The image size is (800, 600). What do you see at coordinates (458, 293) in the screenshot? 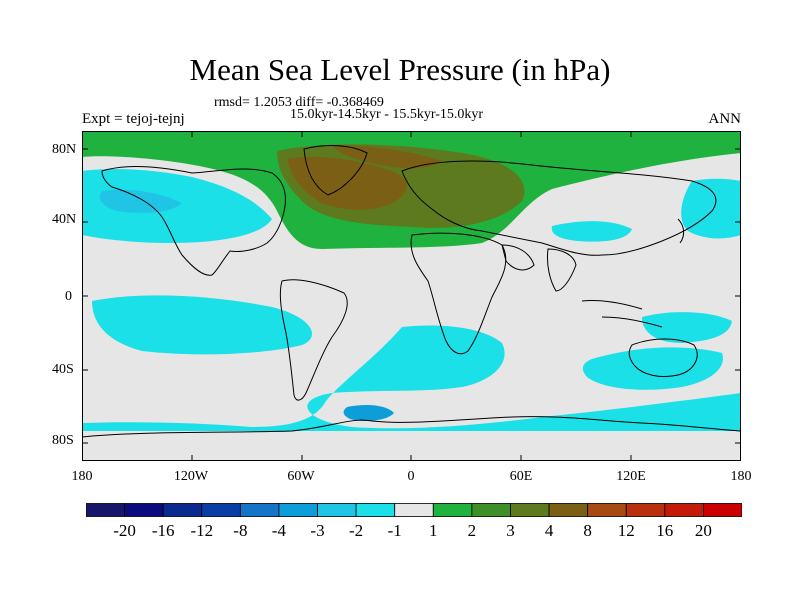
I see `africa-coast` at bounding box center [458, 293].